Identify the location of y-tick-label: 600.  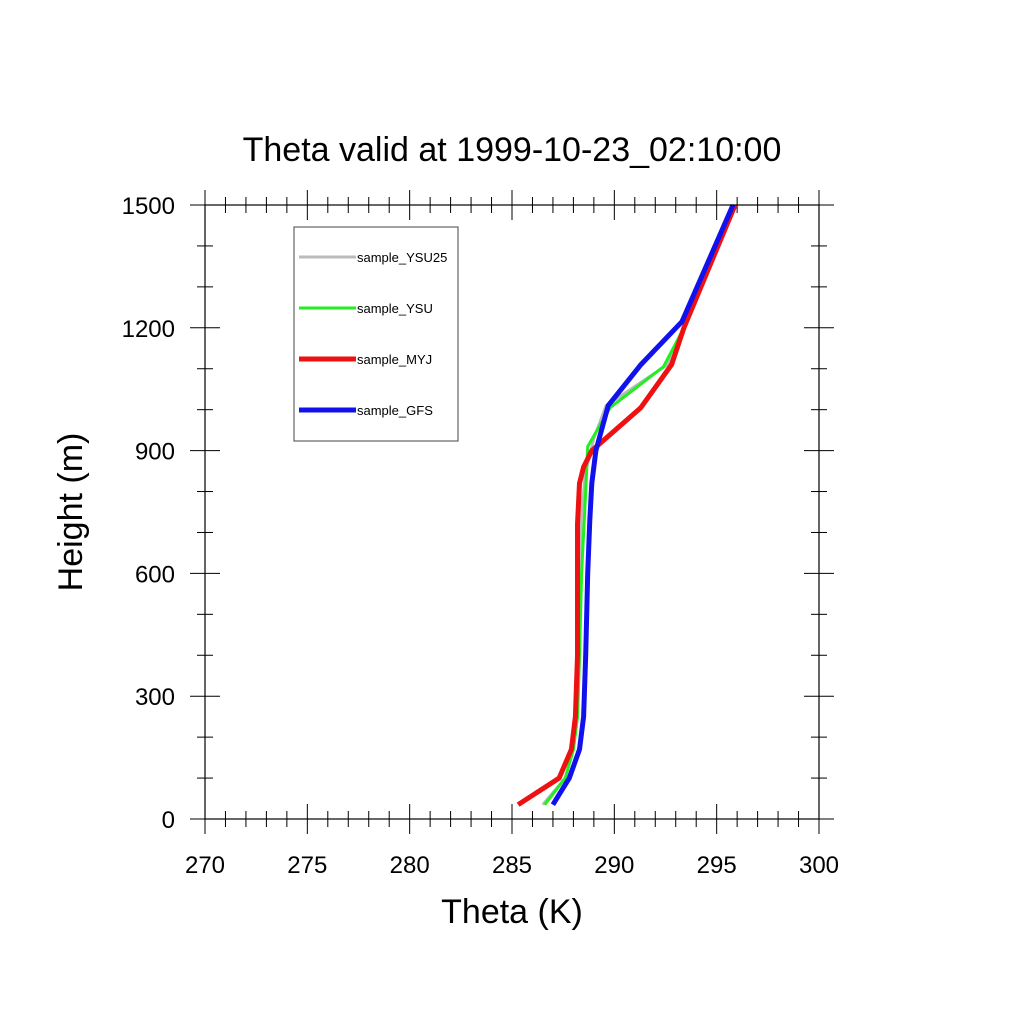
(155, 574).